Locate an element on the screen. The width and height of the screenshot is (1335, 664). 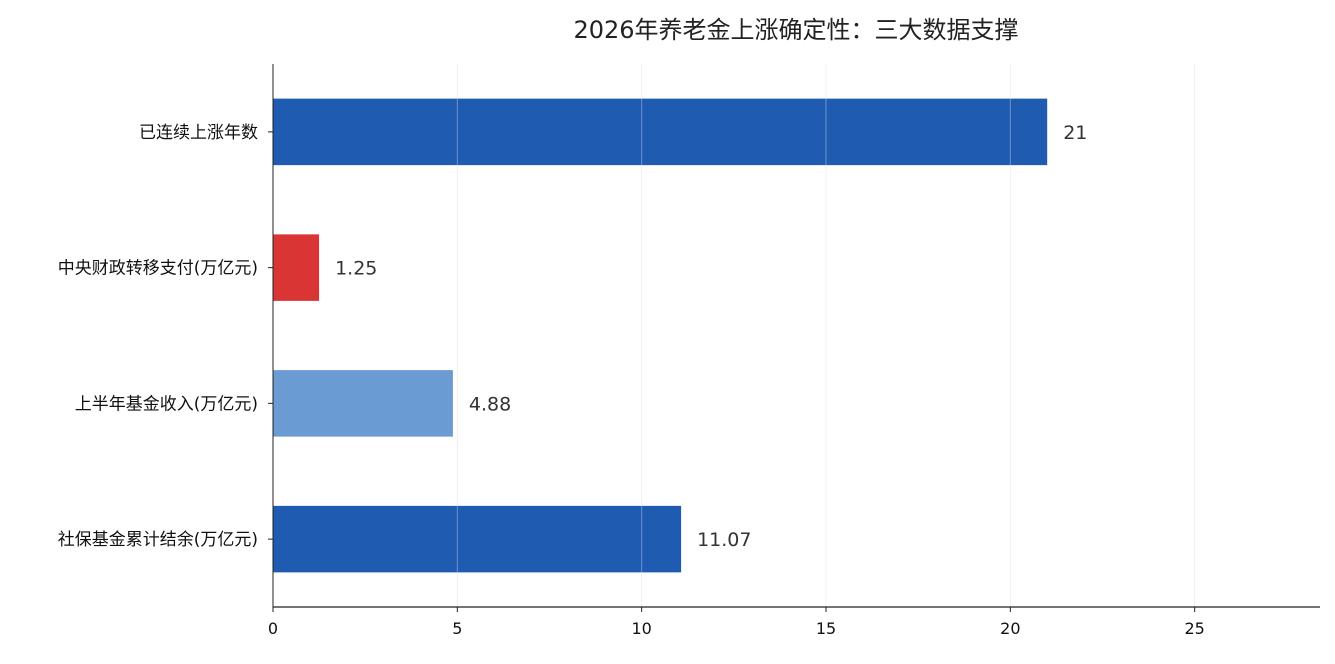
x-tick-label-3: 15 is located at coordinates (826, 628).